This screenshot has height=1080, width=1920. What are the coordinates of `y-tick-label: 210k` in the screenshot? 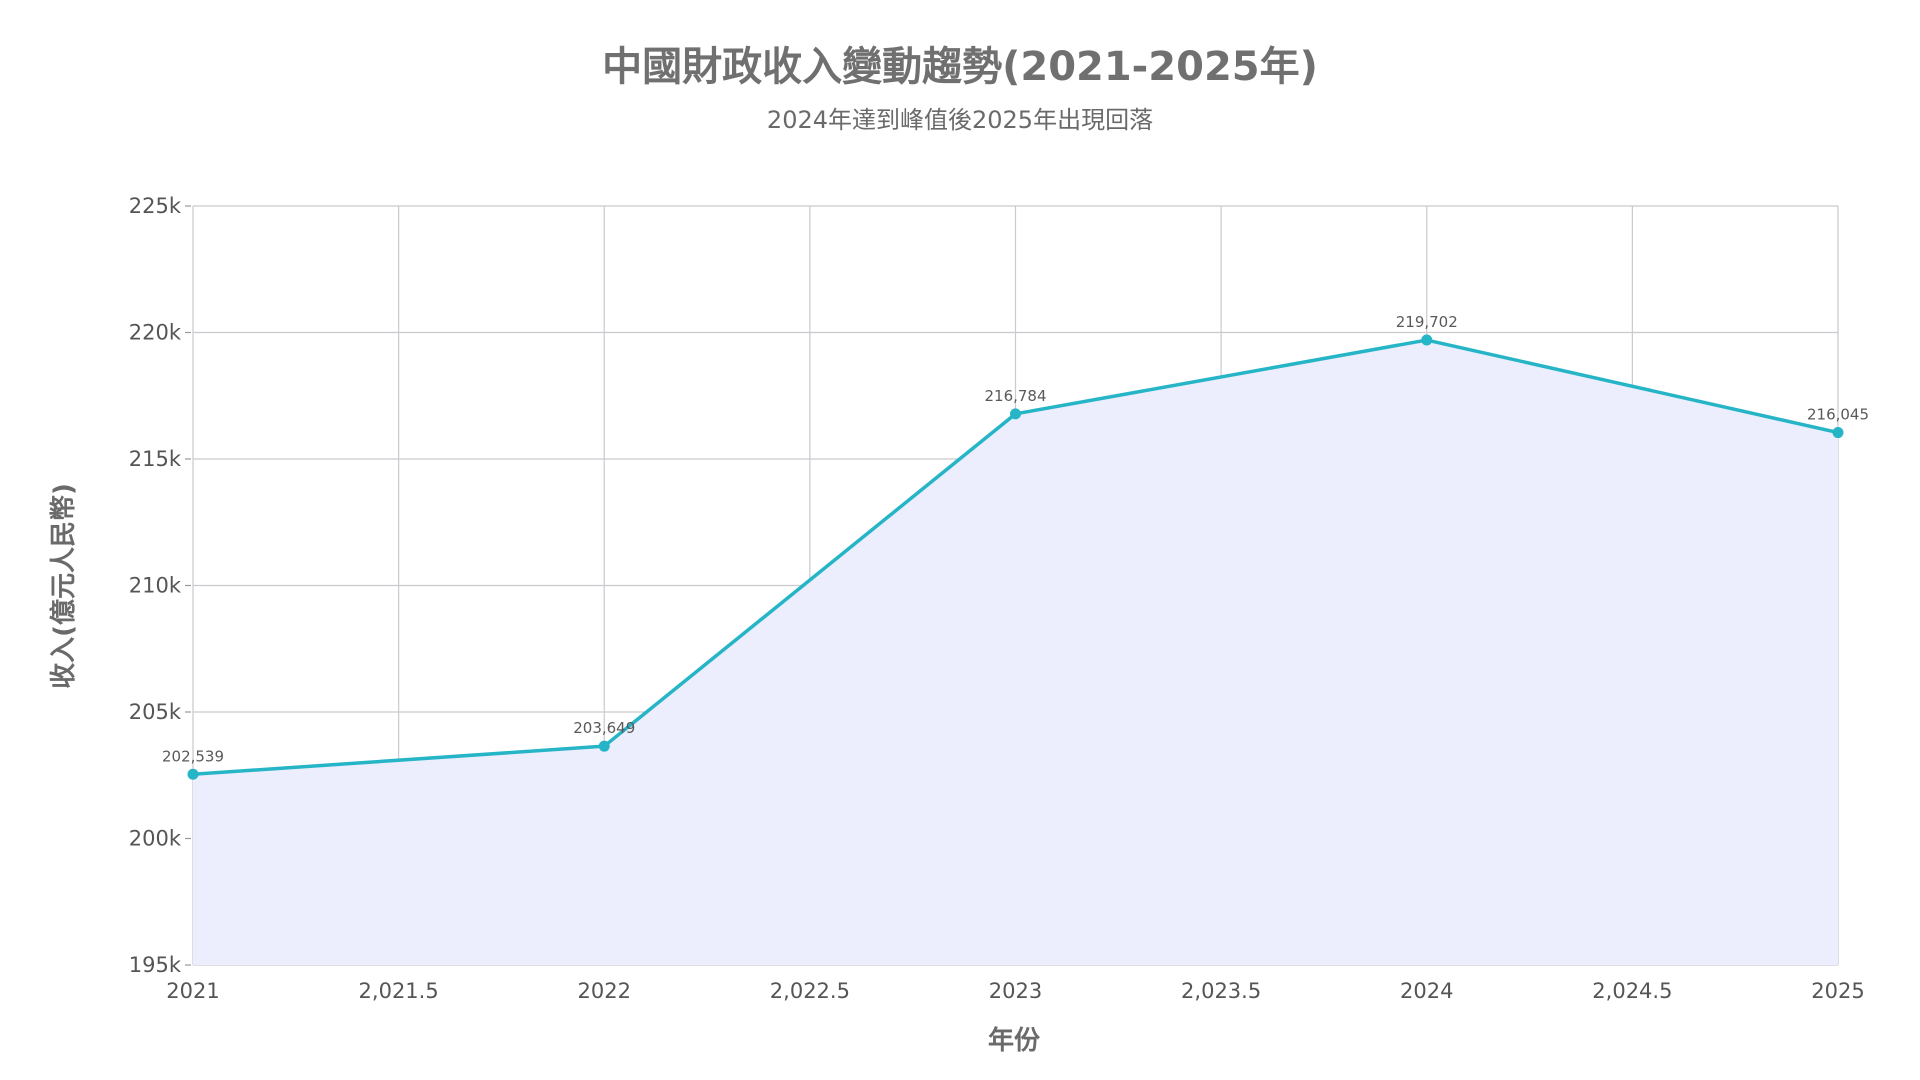 It's located at (155, 586).